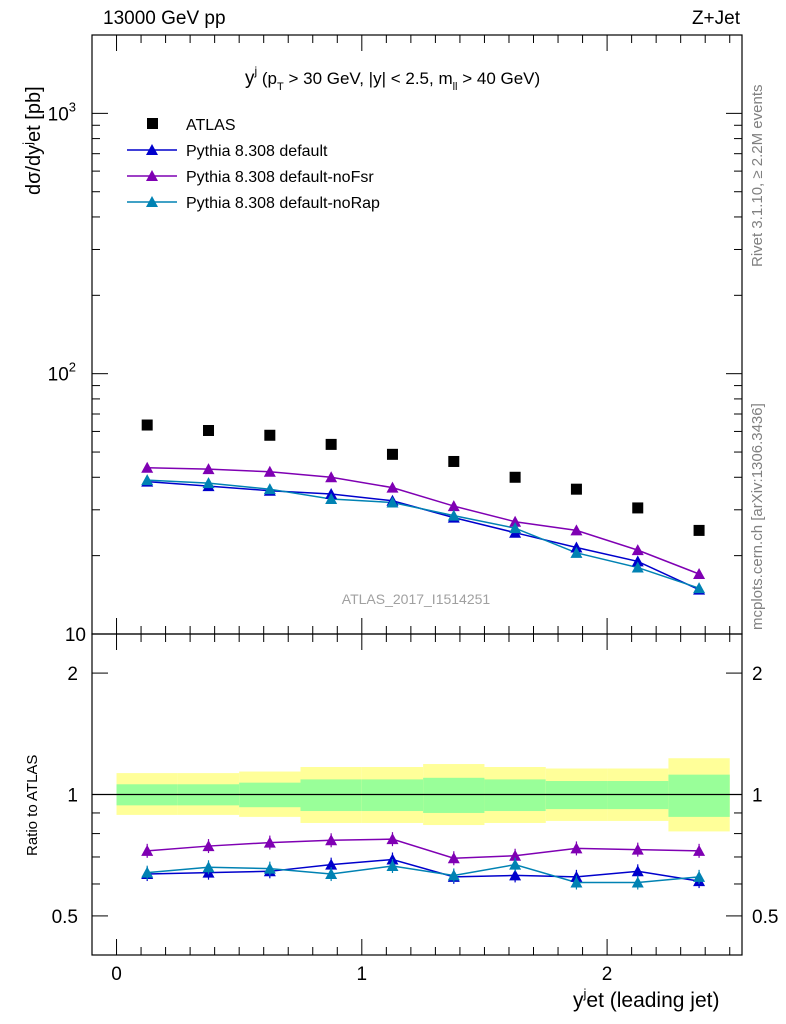 This screenshot has width=786, height=1024. What do you see at coordinates (62, 112) in the screenshot?
I see `y-tick-label: 10³` at bounding box center [62, 112].